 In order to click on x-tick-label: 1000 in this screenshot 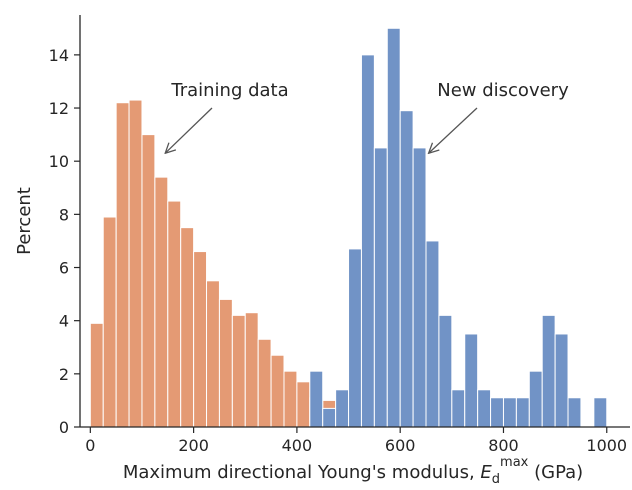, I will do `click(606, 445)`.